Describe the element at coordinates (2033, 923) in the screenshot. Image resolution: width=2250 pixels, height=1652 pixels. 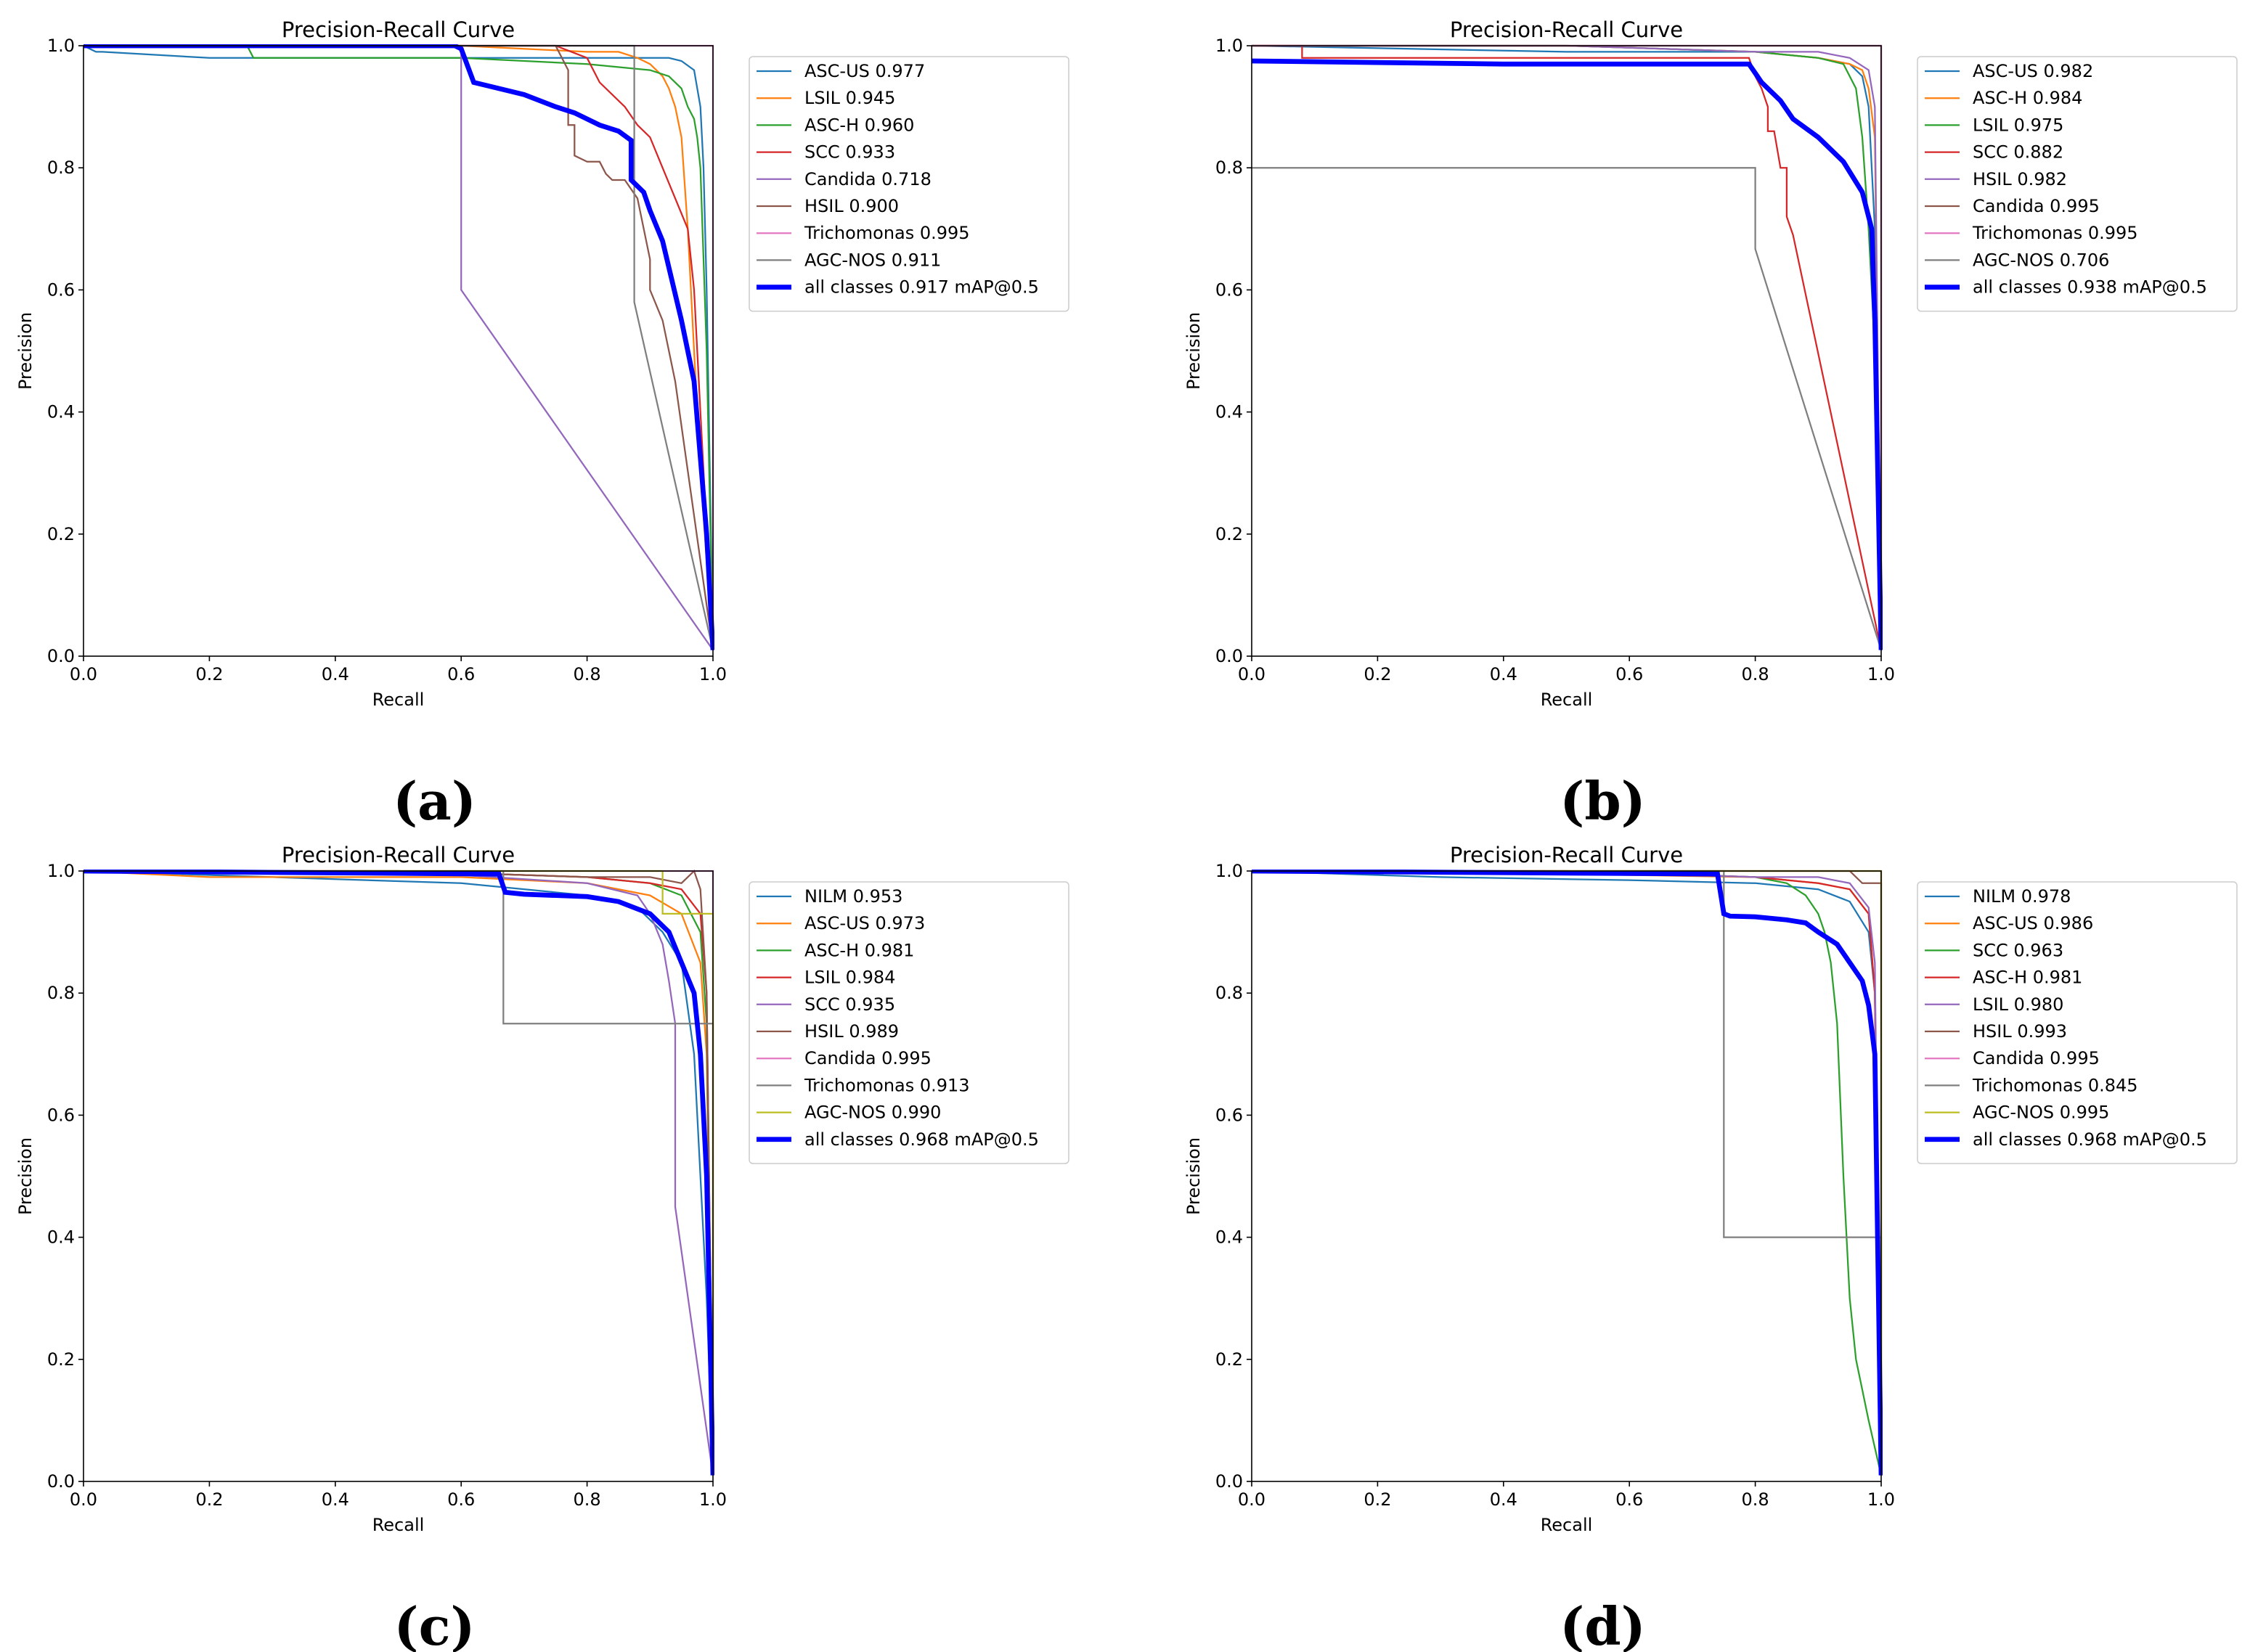
I see `legend-label-1: ASC-US 0.986` at that location.